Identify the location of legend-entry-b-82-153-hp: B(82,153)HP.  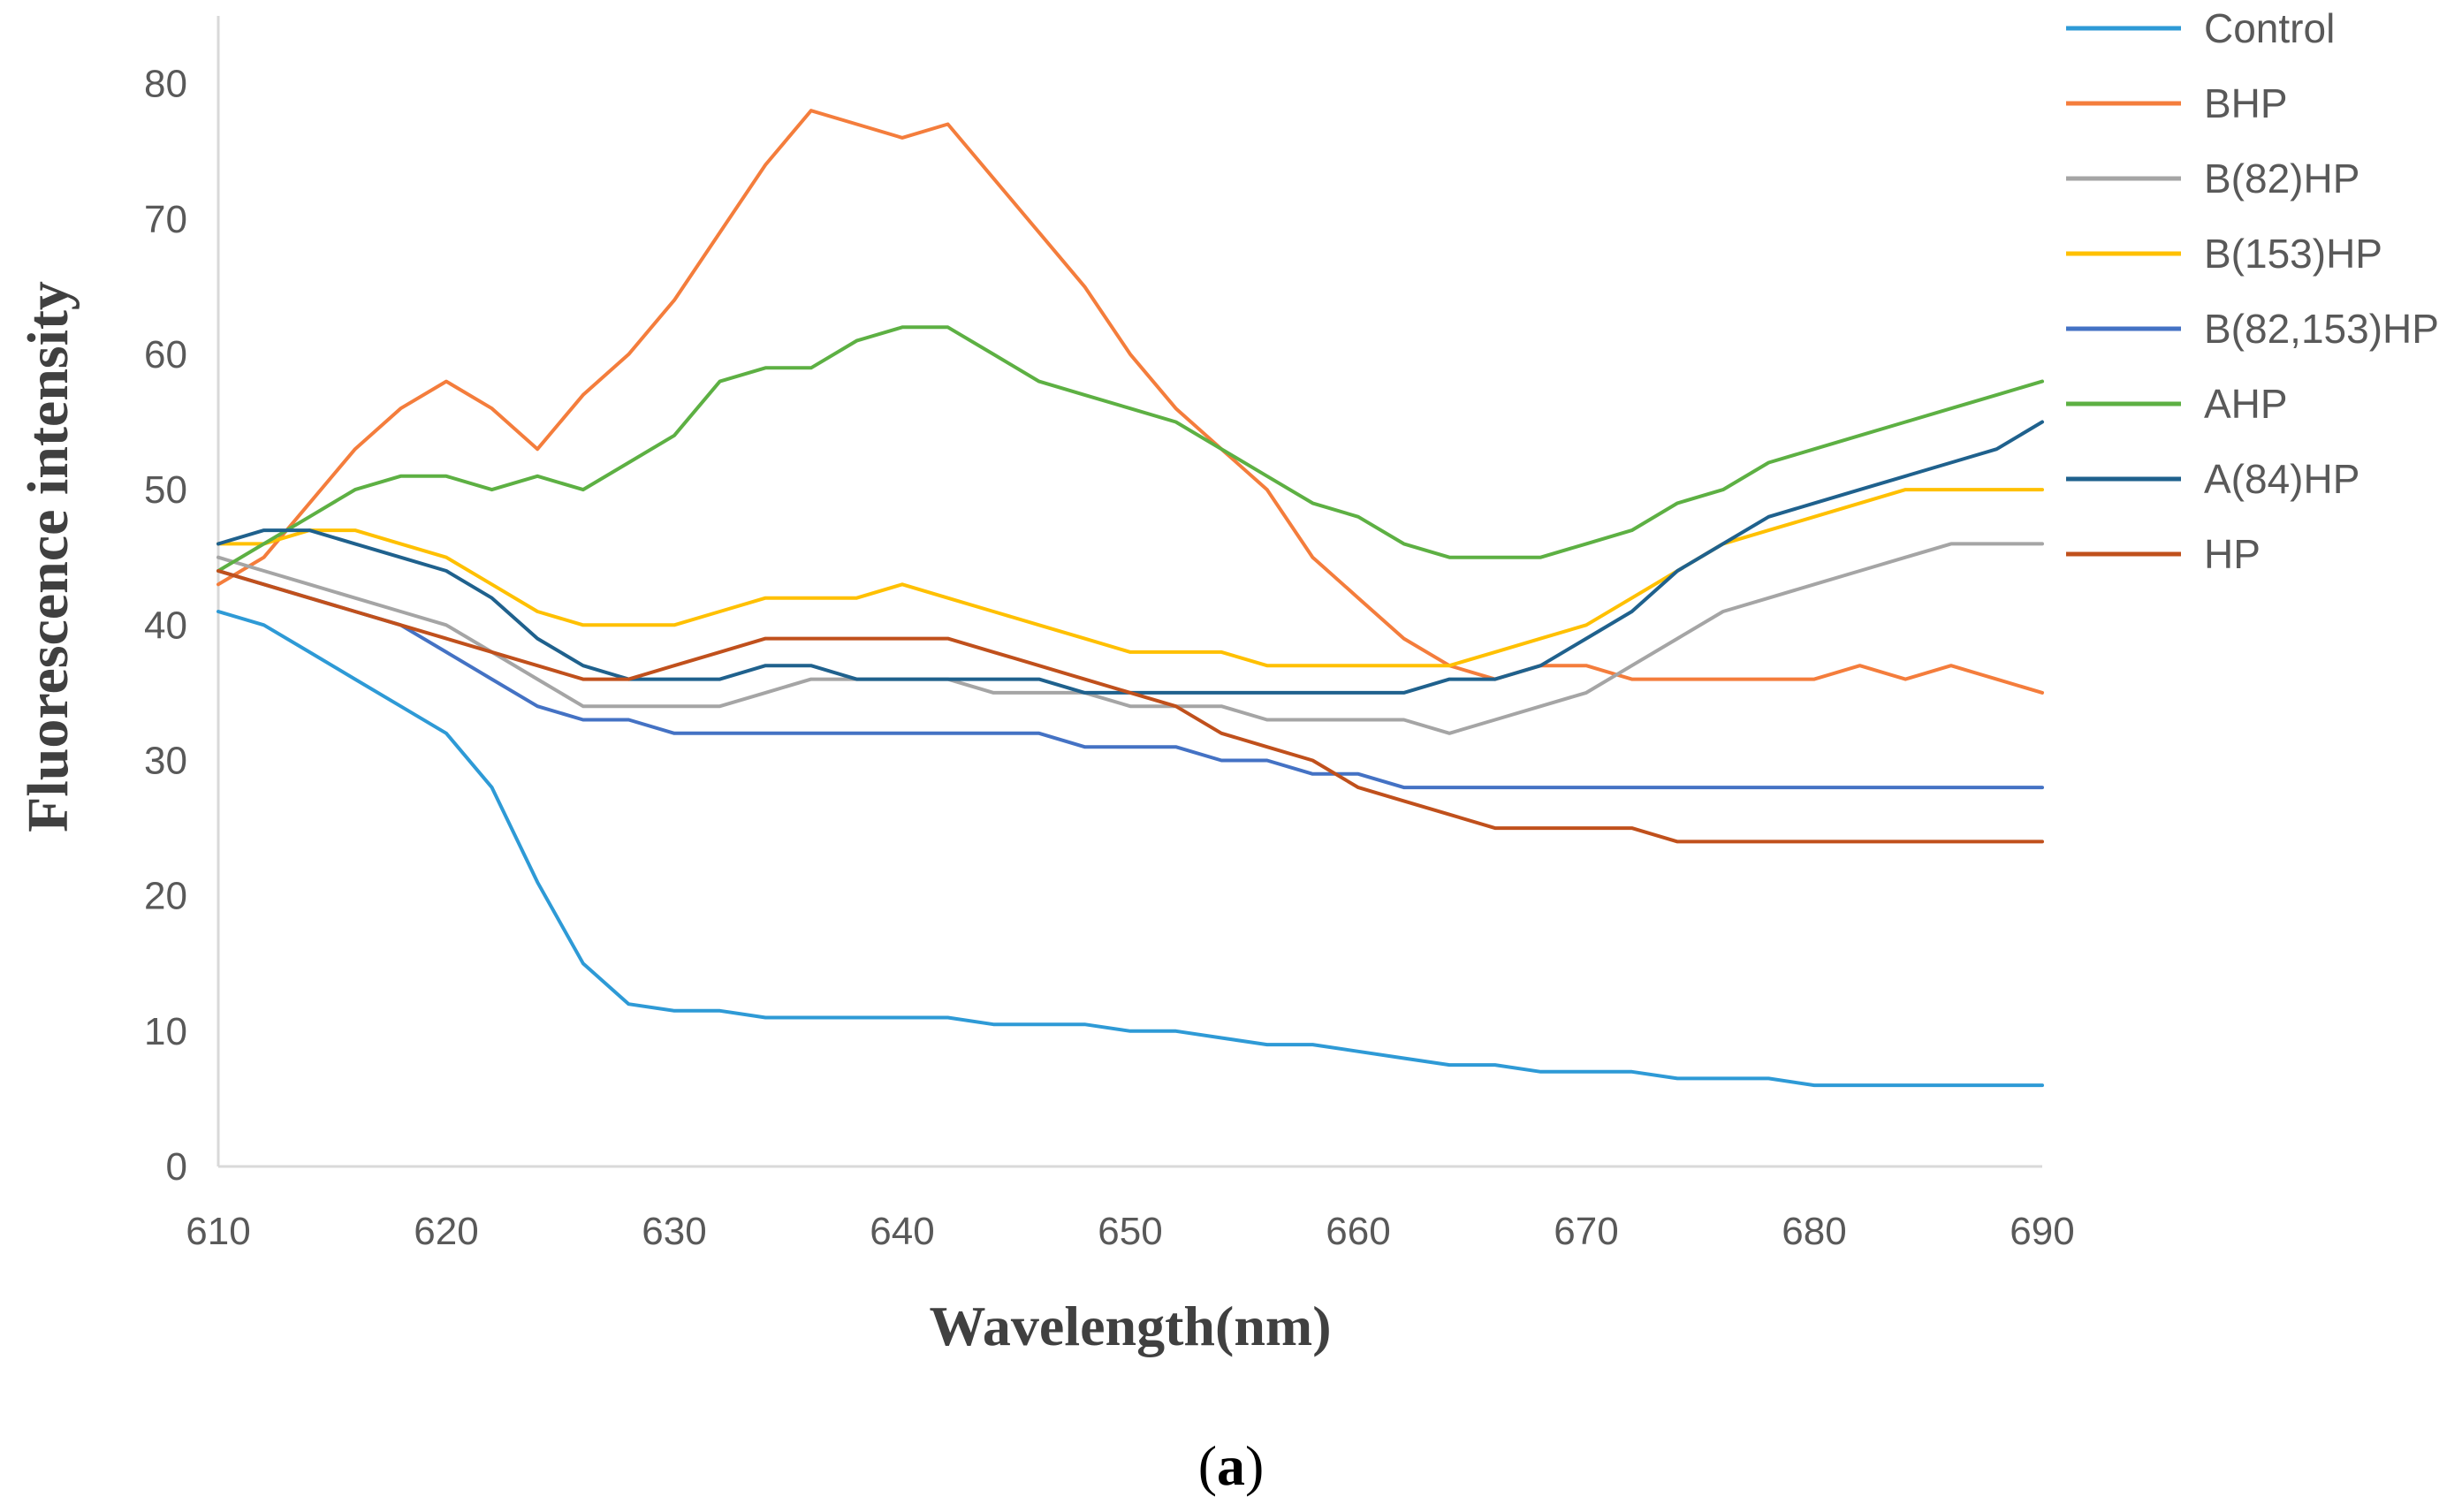
(2252, 329).